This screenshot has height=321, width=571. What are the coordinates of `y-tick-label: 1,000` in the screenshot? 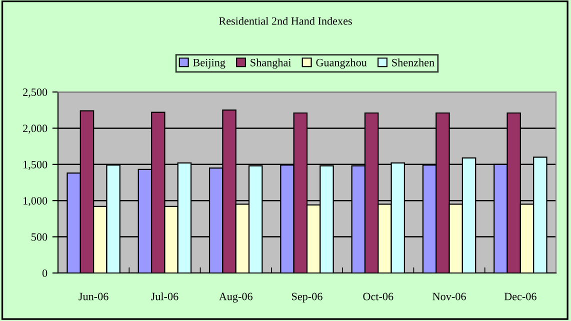 It's located at (36, 201).